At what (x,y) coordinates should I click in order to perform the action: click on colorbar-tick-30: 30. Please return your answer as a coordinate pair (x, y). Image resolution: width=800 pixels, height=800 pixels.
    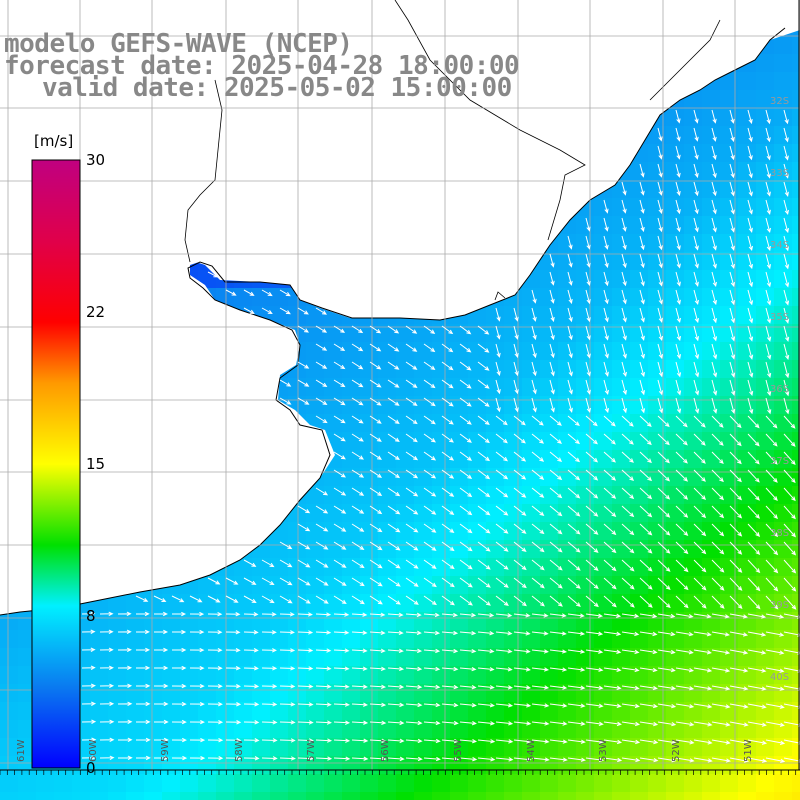
    Looking at the image, I should click on (96, 160).